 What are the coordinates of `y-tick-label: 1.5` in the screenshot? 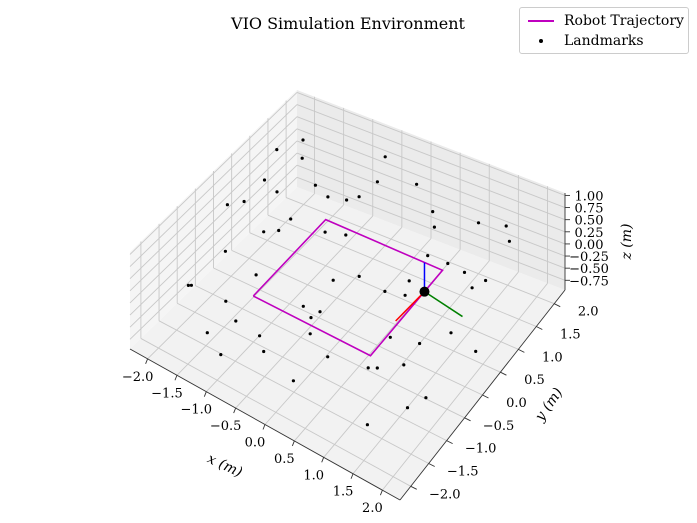 It's located at (570, 335).